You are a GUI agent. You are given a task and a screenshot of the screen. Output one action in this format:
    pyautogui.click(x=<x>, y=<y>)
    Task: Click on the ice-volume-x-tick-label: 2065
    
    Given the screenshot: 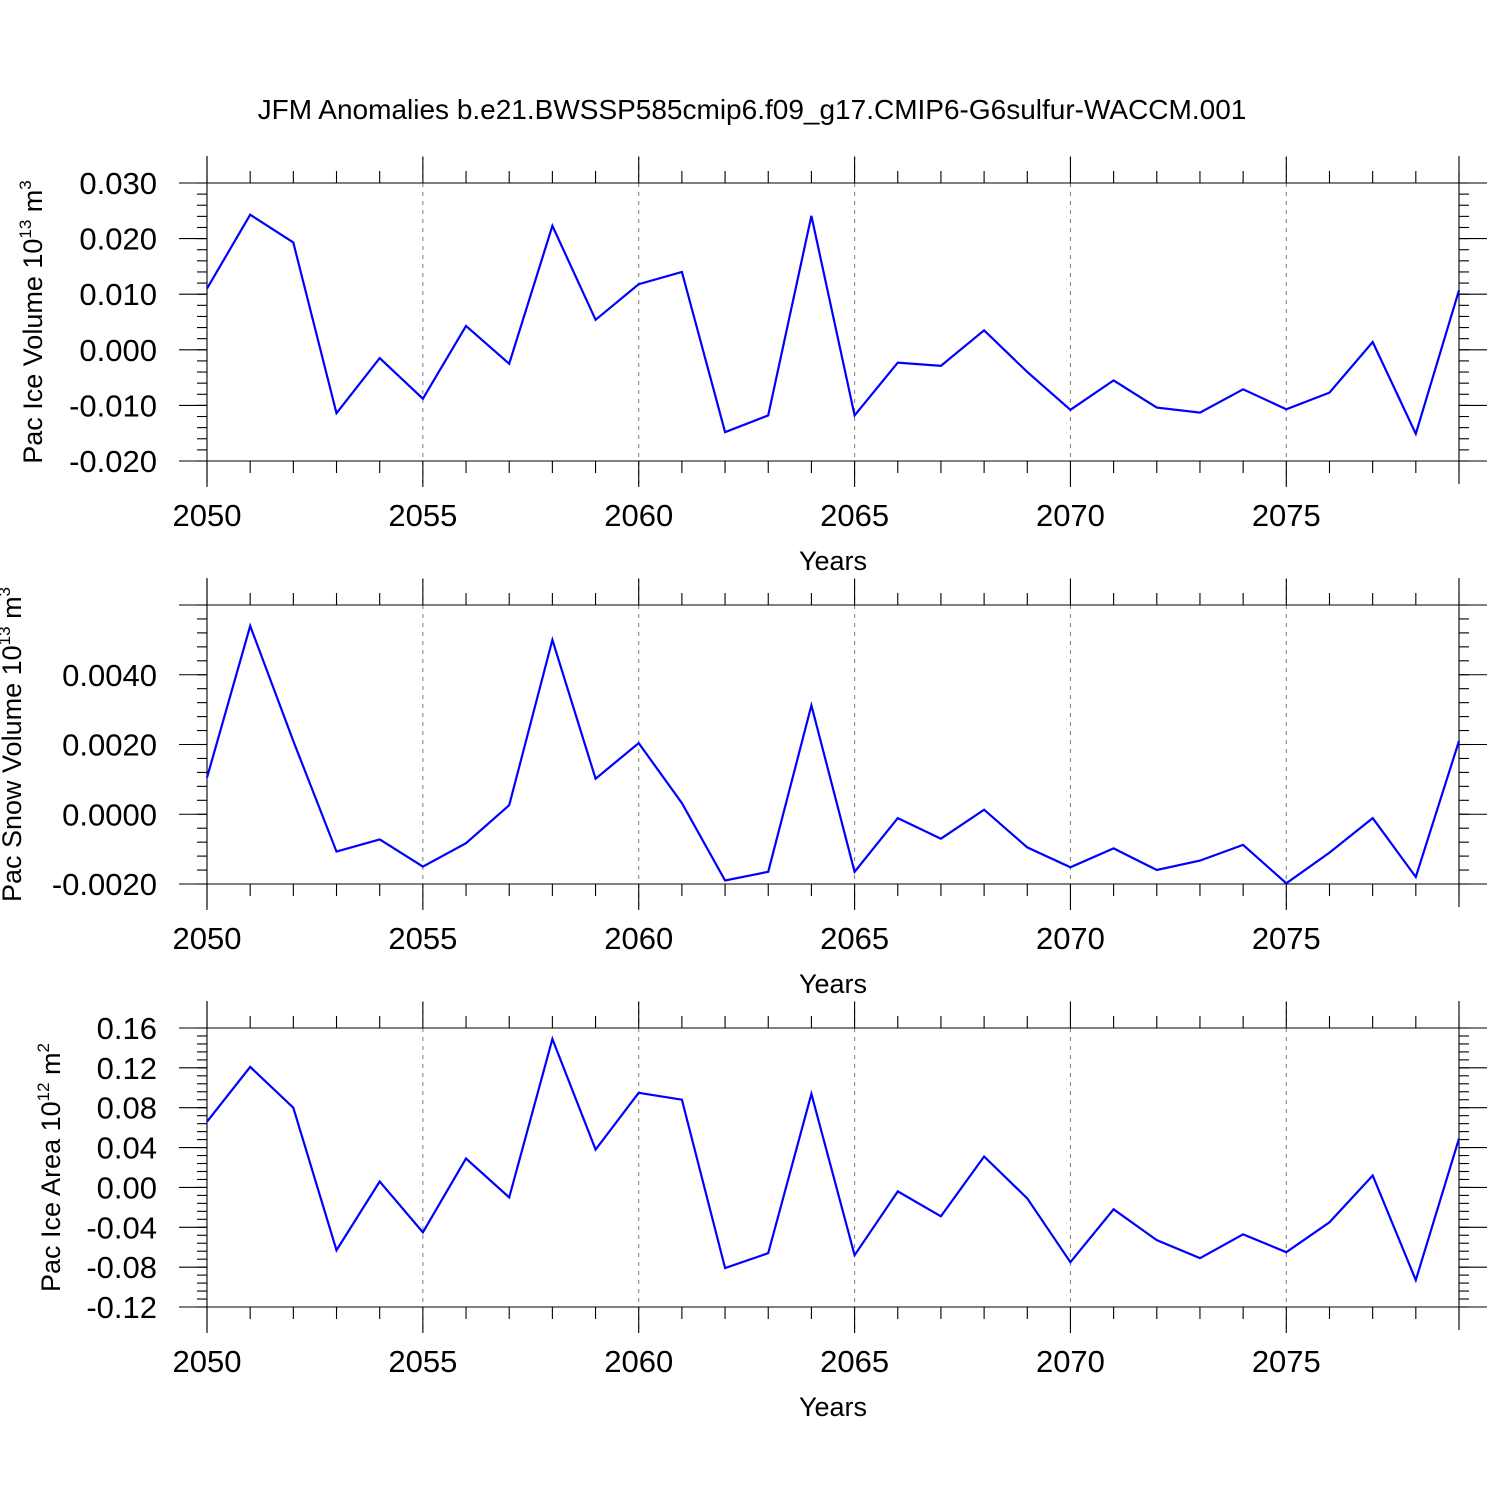 What is the action you would take?
    pyautogui.click(x=854, y=515)
    